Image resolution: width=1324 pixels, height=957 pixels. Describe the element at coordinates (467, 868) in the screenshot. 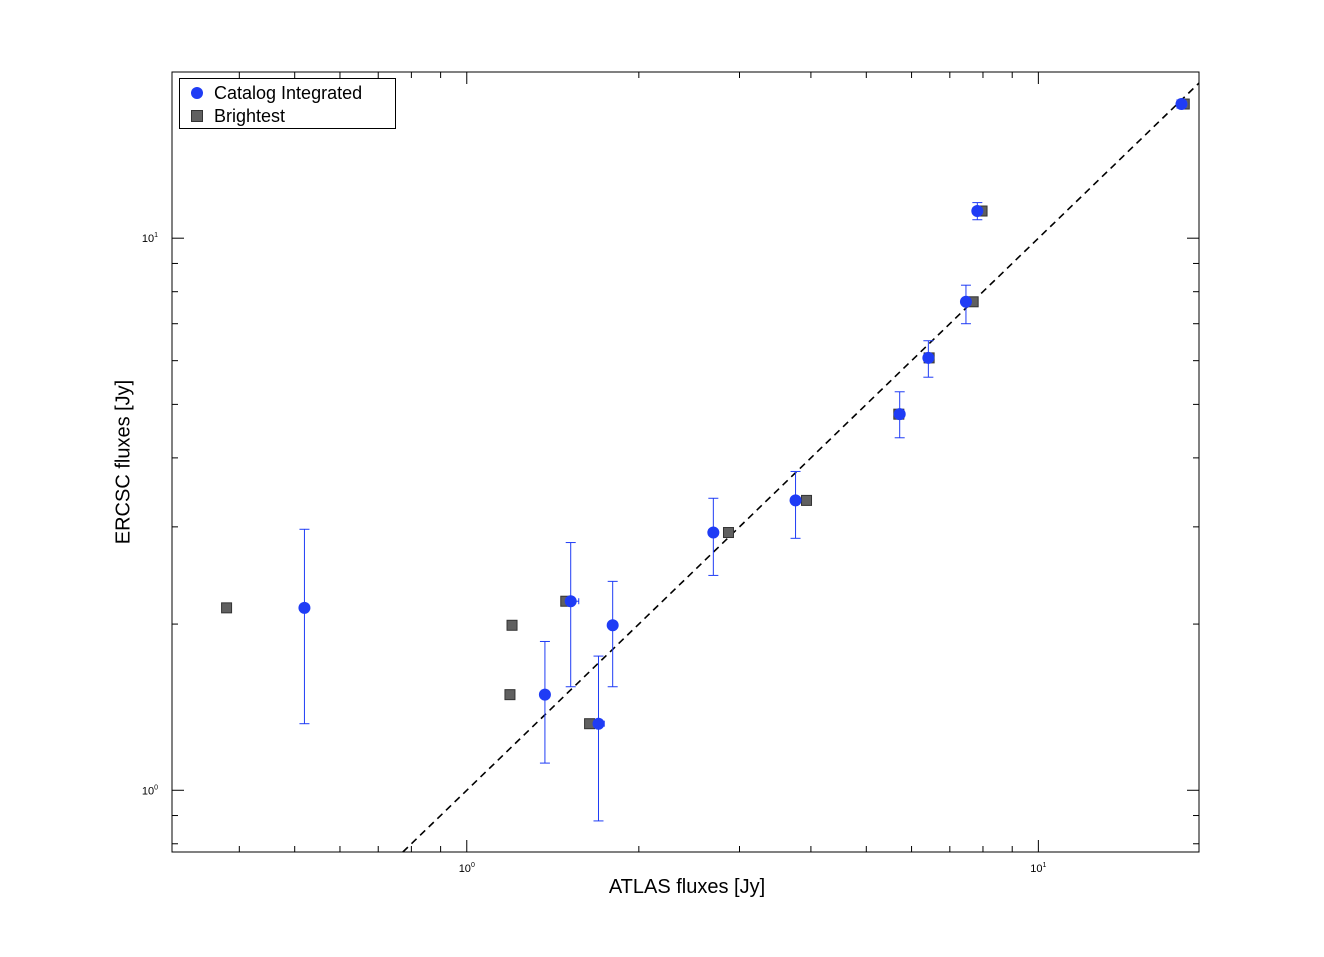

I see `x-tick-label: 10⁰` at that location.